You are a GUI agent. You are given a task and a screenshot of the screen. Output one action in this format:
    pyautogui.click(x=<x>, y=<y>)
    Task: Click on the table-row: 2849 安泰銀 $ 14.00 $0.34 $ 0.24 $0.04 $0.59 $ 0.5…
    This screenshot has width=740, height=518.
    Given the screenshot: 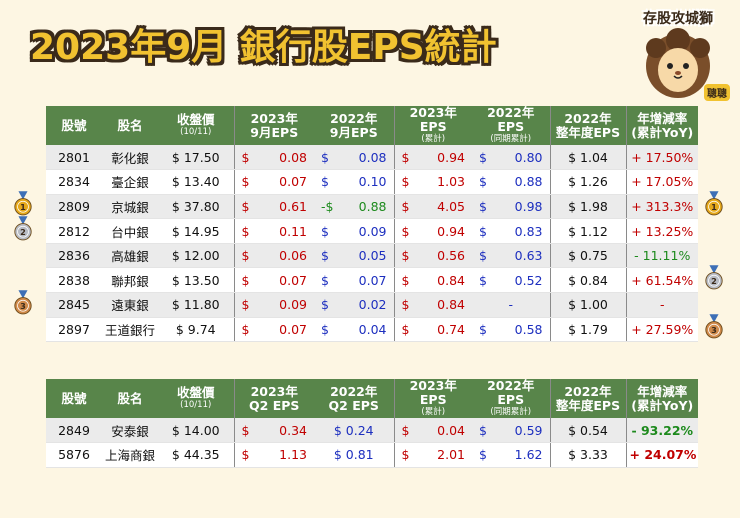 What is the action you would take?
    pyautogui.click(x=372, y=431)
    